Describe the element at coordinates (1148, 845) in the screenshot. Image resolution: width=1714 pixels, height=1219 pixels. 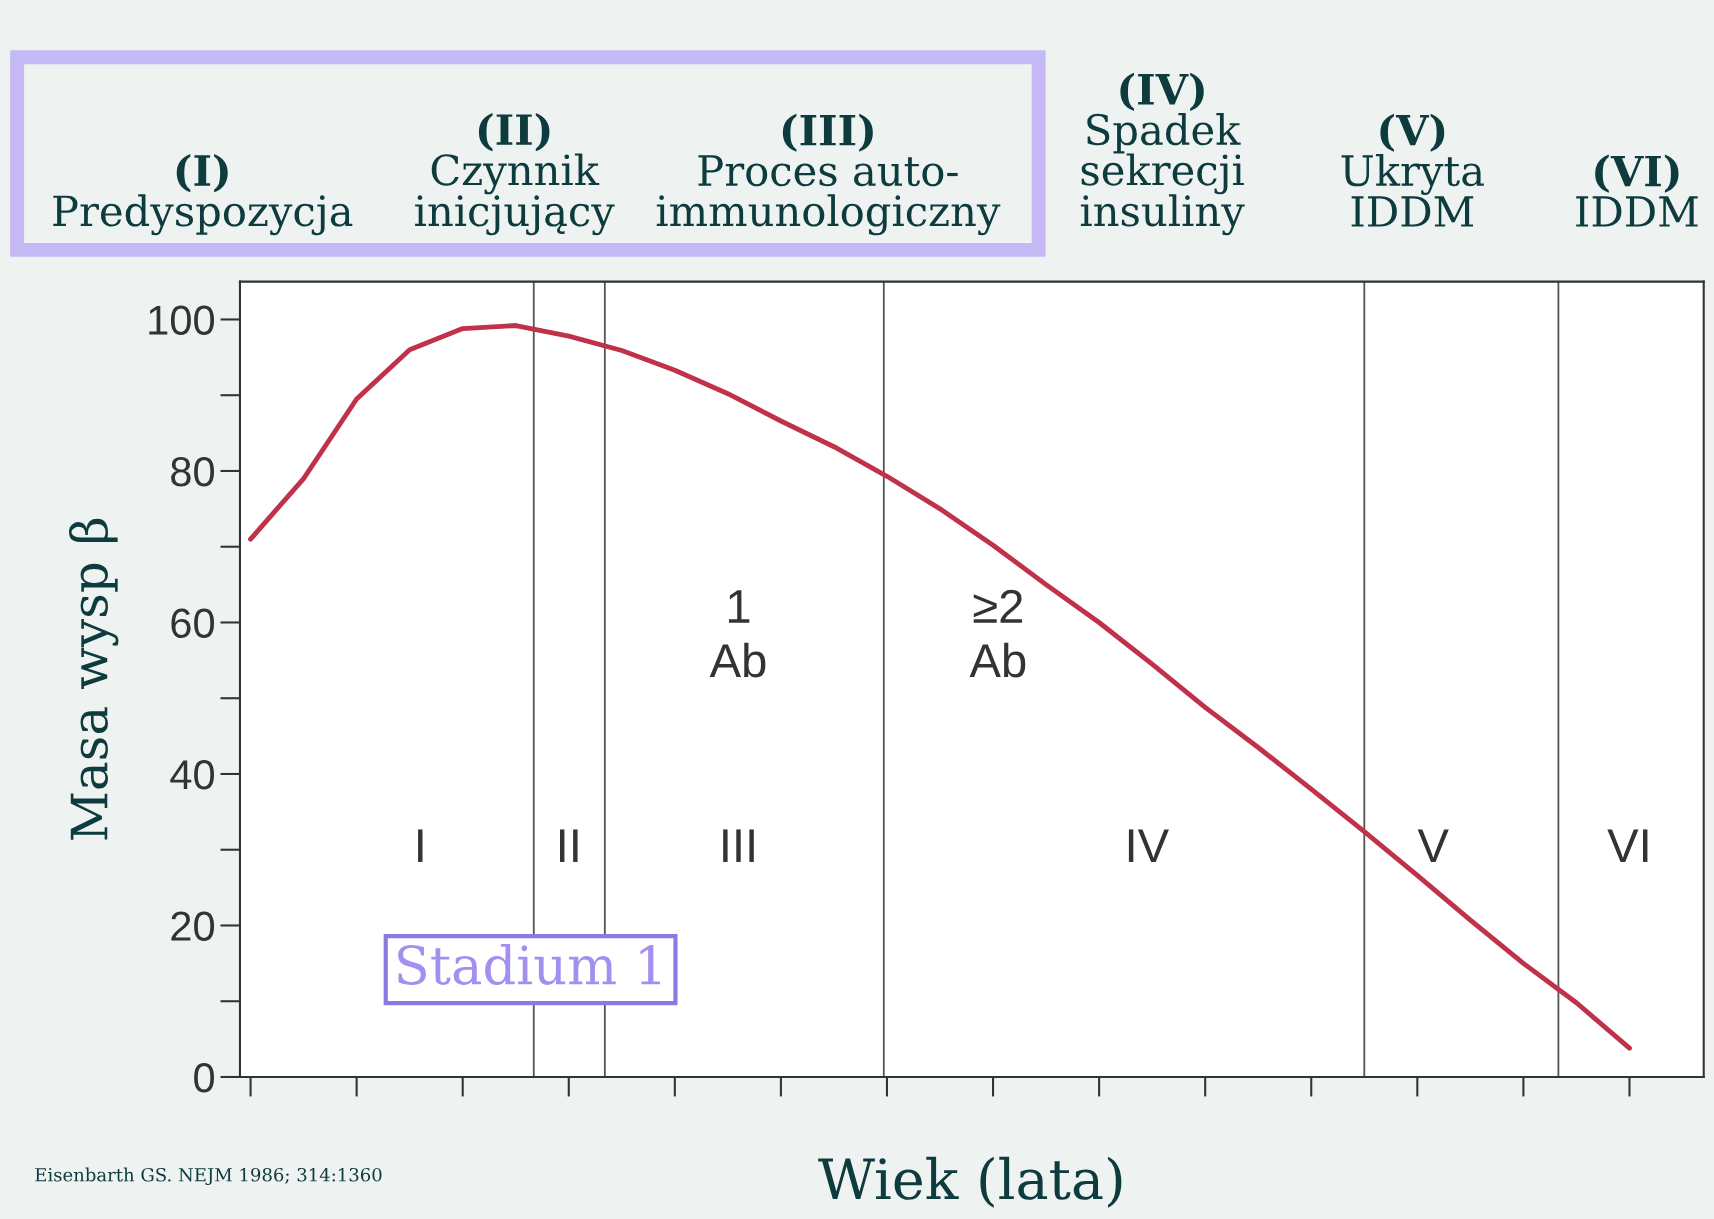
I see `annotation: IV` at that location.